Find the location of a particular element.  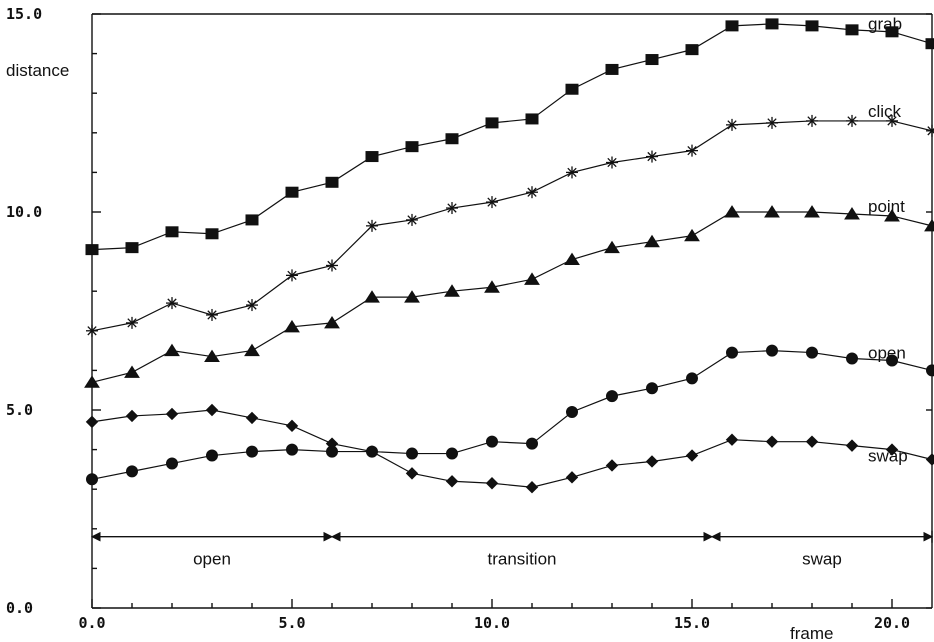

series-label-grab: grab is located at coordinates (885, 24).